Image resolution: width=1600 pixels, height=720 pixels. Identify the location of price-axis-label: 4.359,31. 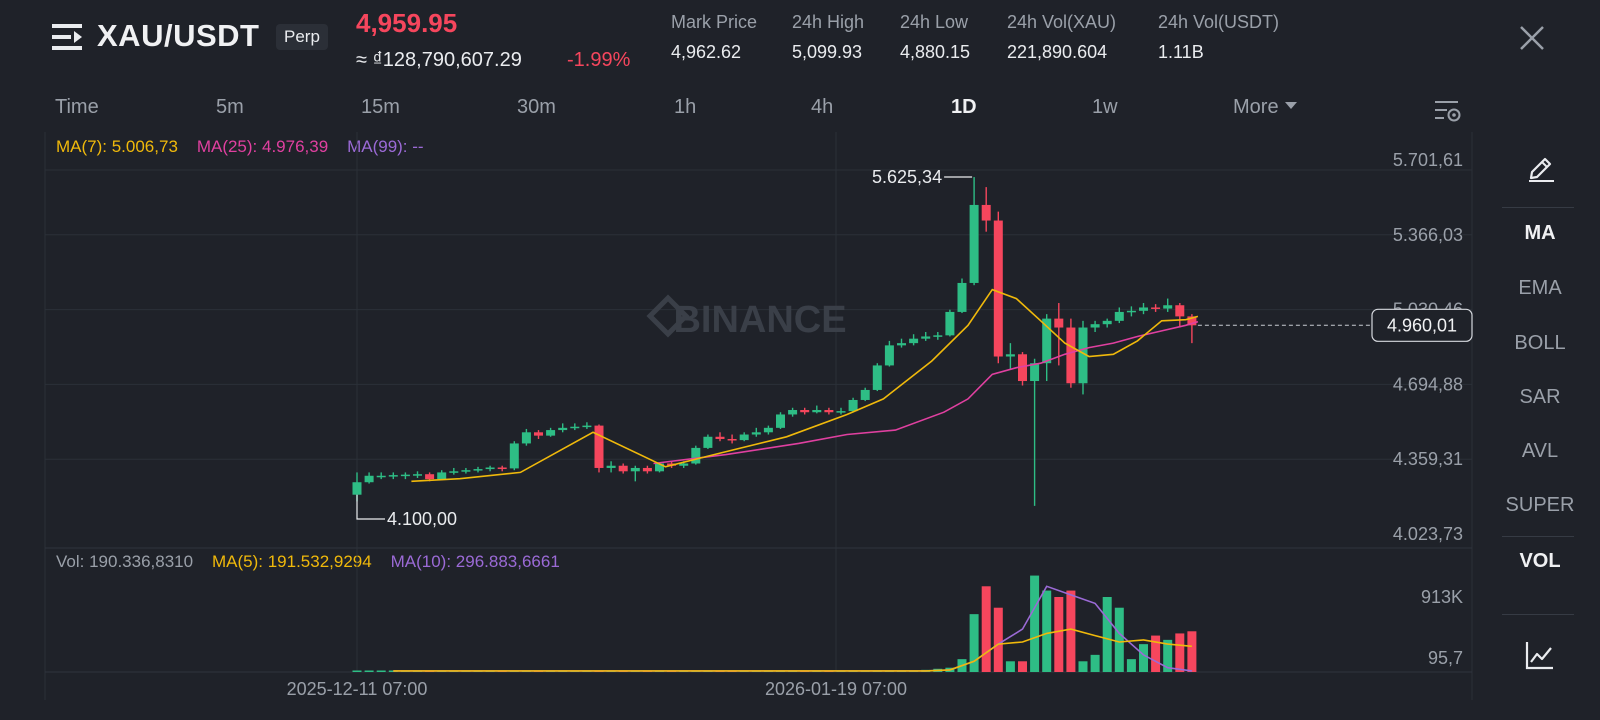
(1428, 459).